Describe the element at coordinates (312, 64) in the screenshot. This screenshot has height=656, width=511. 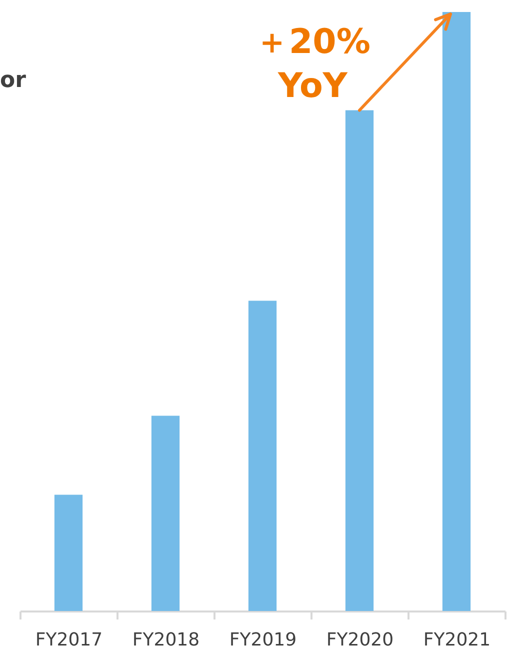
I see `annotation: ＋20% YoY` at that location.